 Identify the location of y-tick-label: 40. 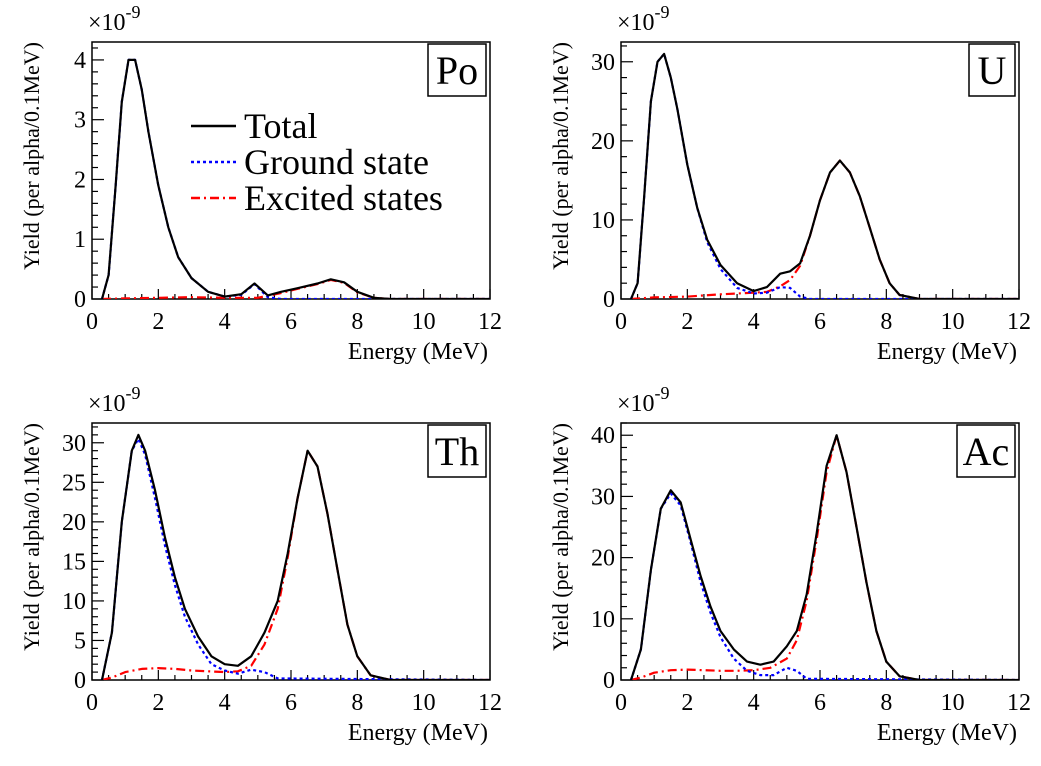
(603, 436).